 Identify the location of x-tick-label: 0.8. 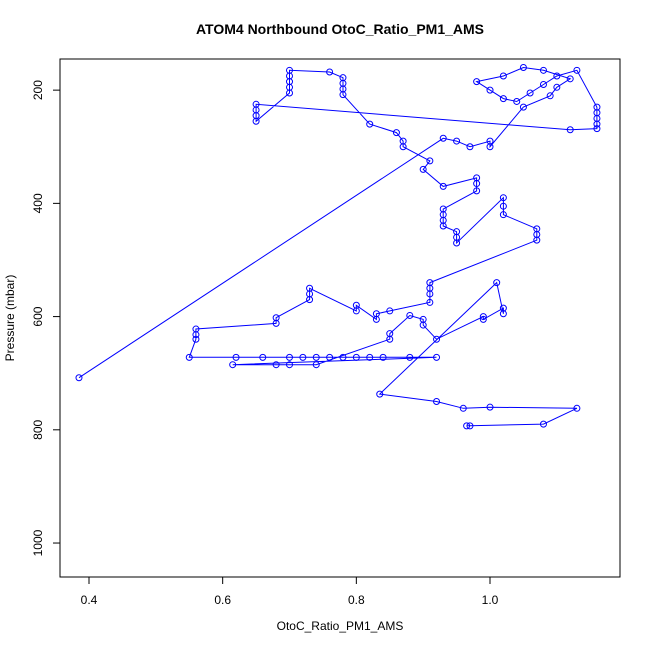
(356, 600).